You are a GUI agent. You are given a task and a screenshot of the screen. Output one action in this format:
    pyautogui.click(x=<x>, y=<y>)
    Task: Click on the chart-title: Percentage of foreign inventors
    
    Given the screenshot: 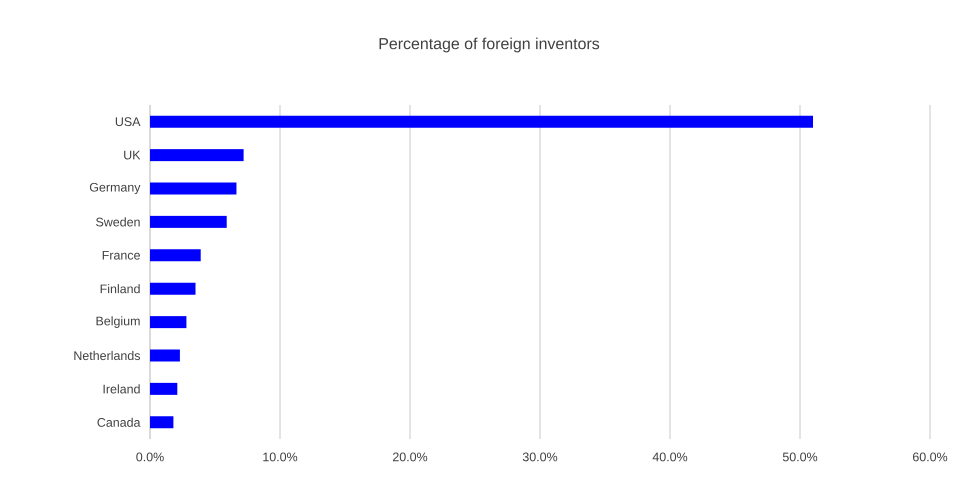 What is the action you would take?
    pyautogui.click(x=490, y=45)
    